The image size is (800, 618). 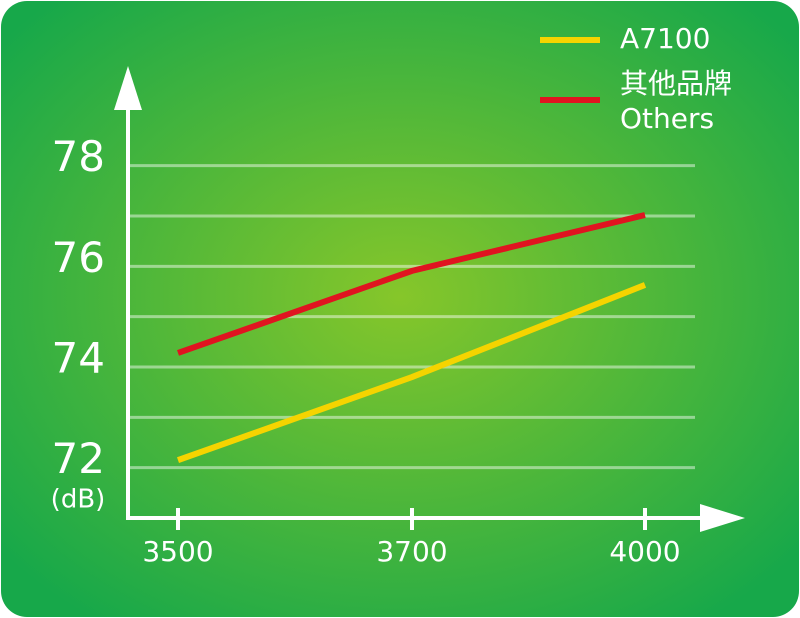 I want to click on y-tick-label: 76, so click(x=78, y=257).